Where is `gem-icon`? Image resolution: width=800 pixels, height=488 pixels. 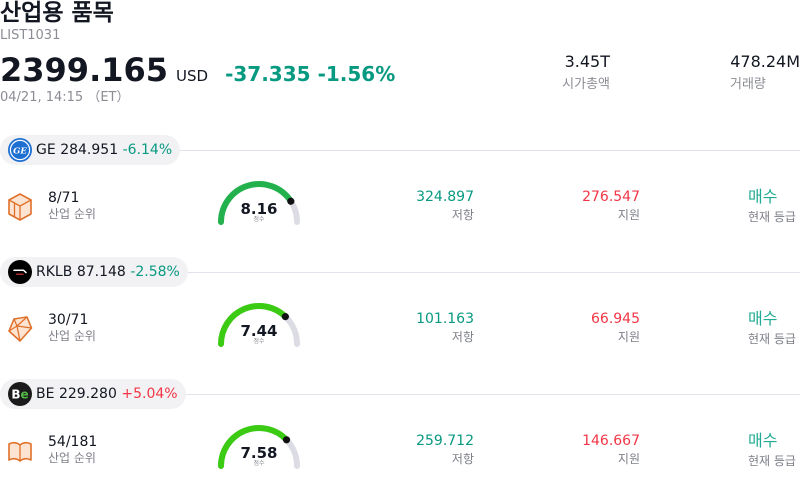
gem-icon is located at coordinates (20, 329).